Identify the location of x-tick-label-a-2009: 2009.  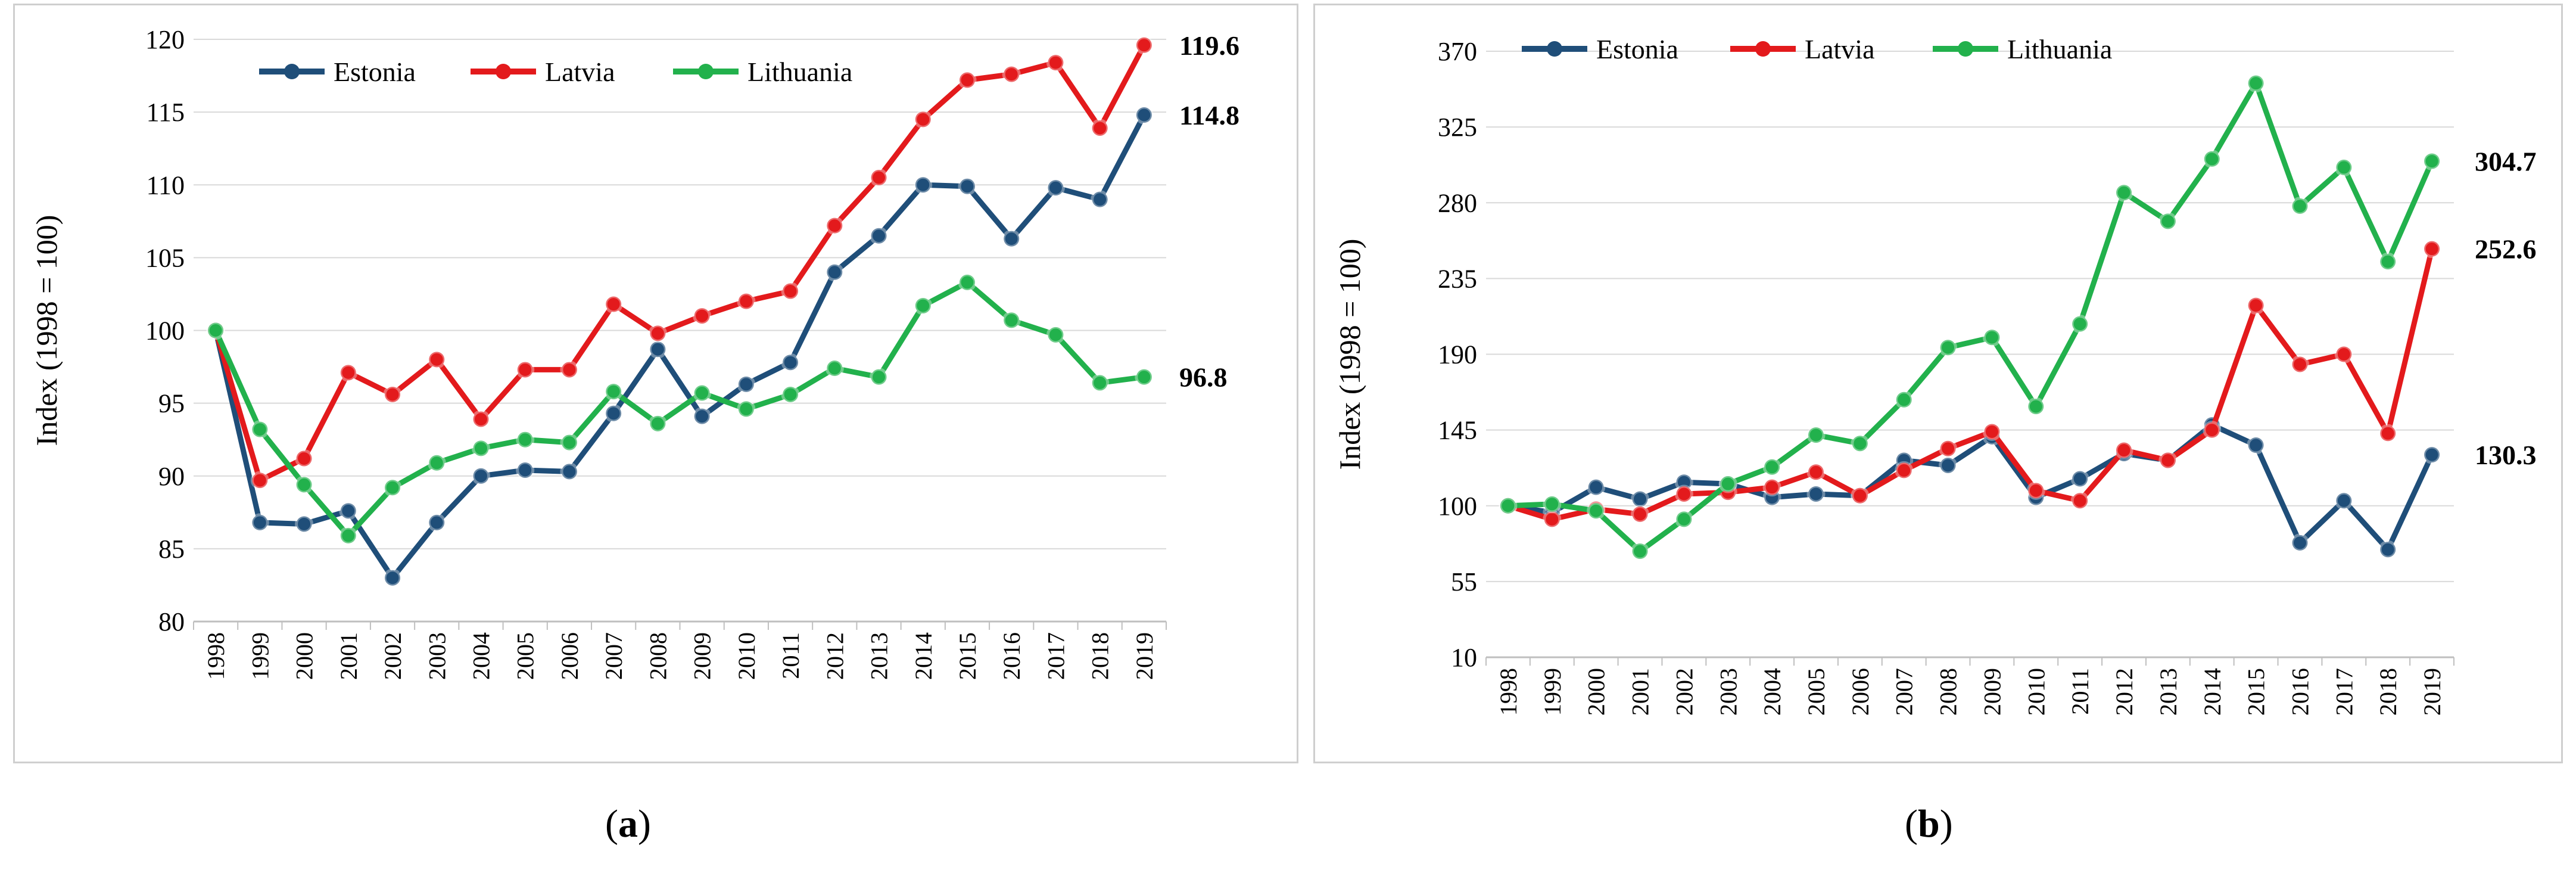
(702, 656).